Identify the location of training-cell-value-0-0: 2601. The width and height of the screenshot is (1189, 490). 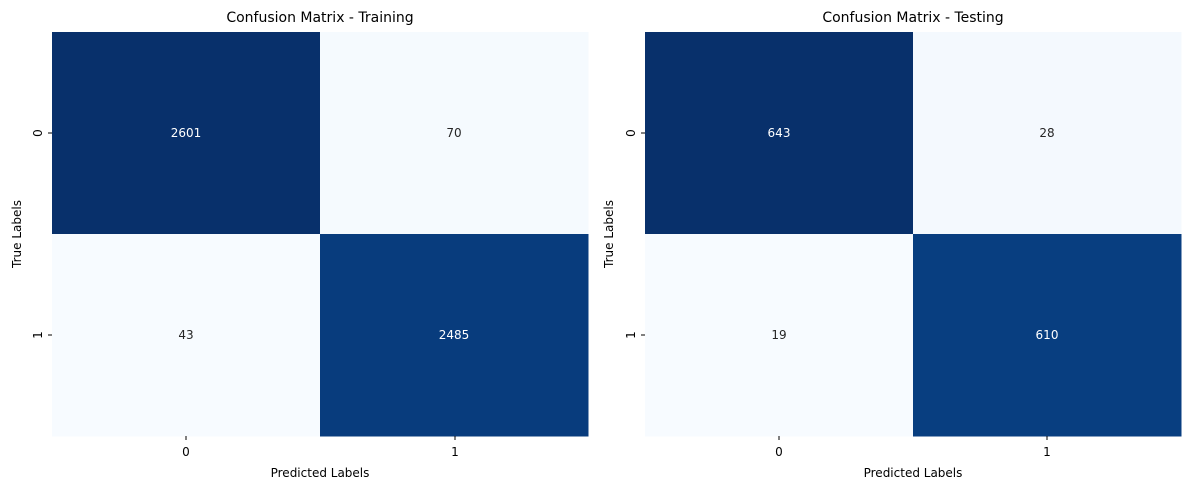
(186, 133).